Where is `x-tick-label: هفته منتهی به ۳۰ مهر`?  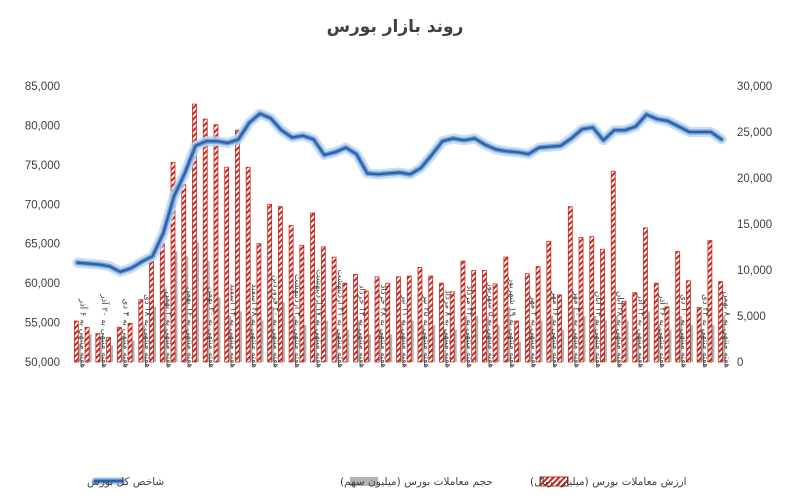 x-tick-label: هفته منتهی به ۳۰ مهر is located at coordinates (576, 329).